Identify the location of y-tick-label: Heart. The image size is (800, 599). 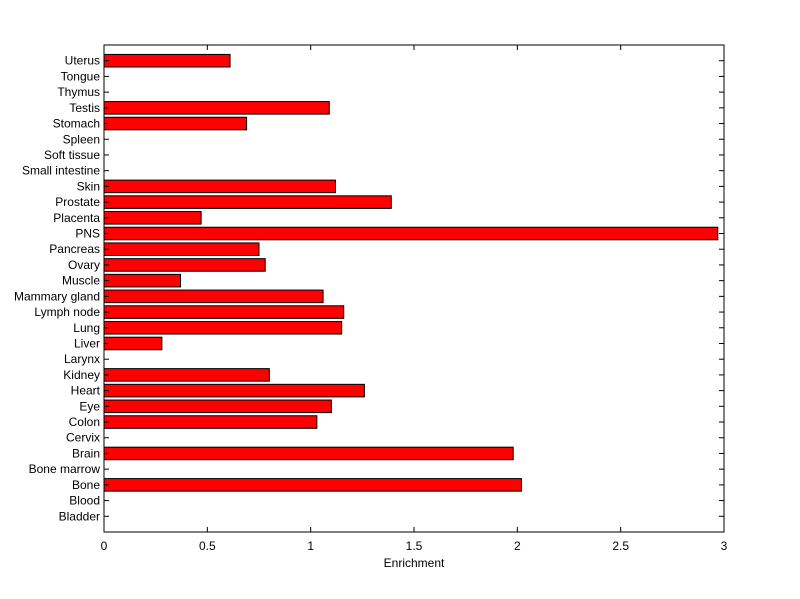
(86, 391).